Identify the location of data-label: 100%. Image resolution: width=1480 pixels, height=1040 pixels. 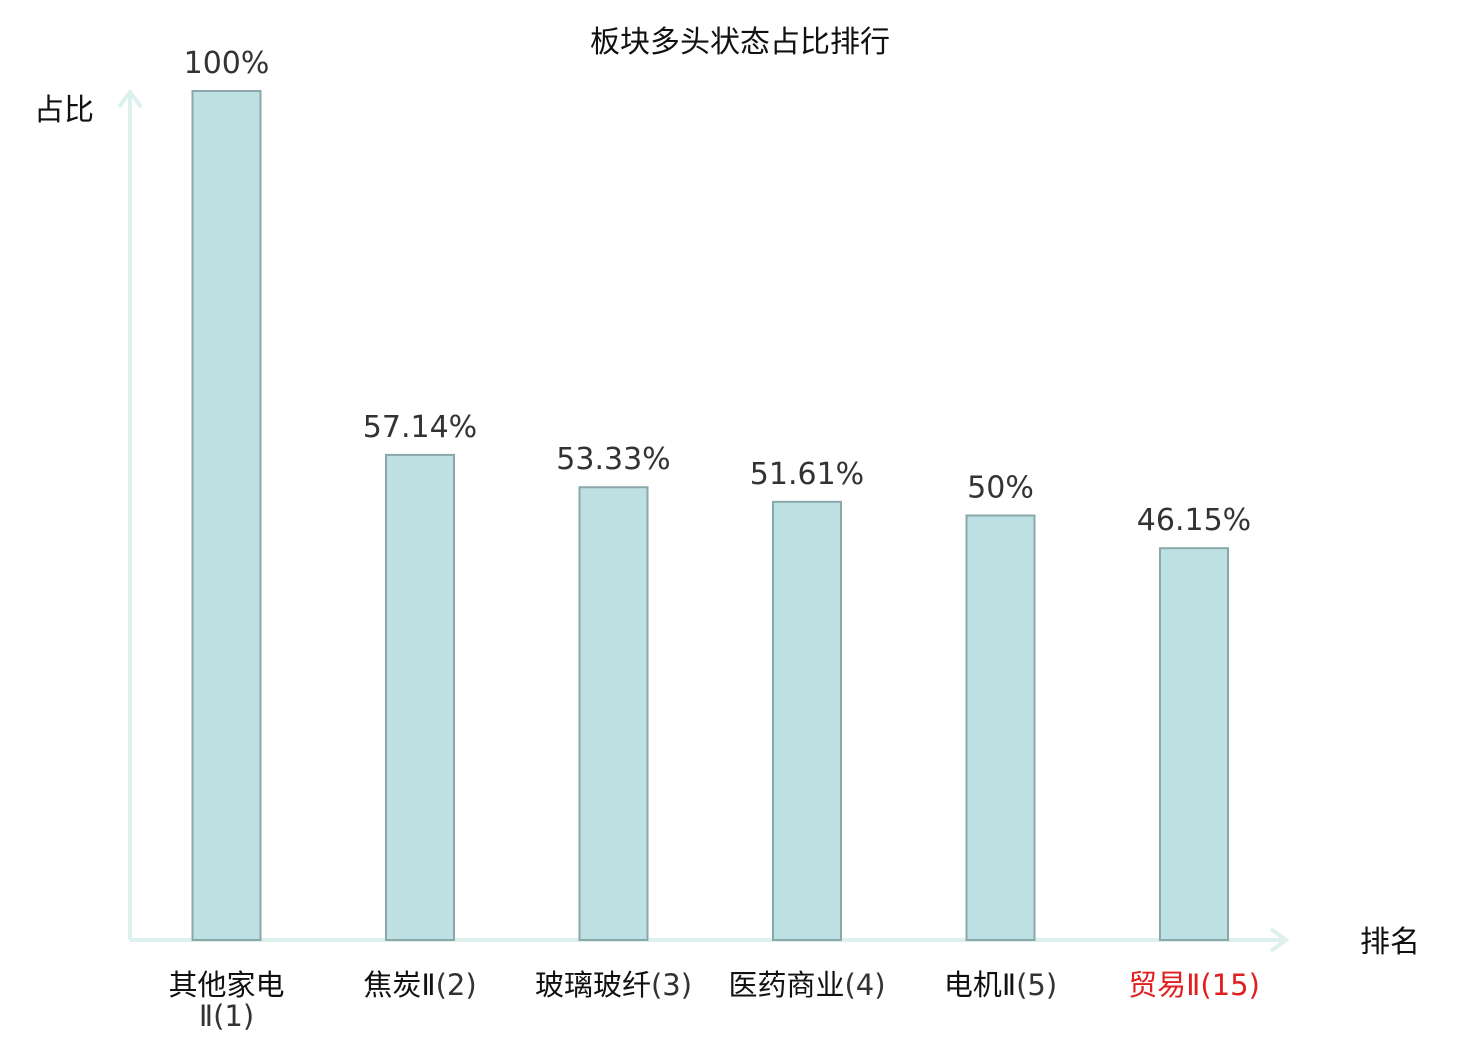
(227, 63).